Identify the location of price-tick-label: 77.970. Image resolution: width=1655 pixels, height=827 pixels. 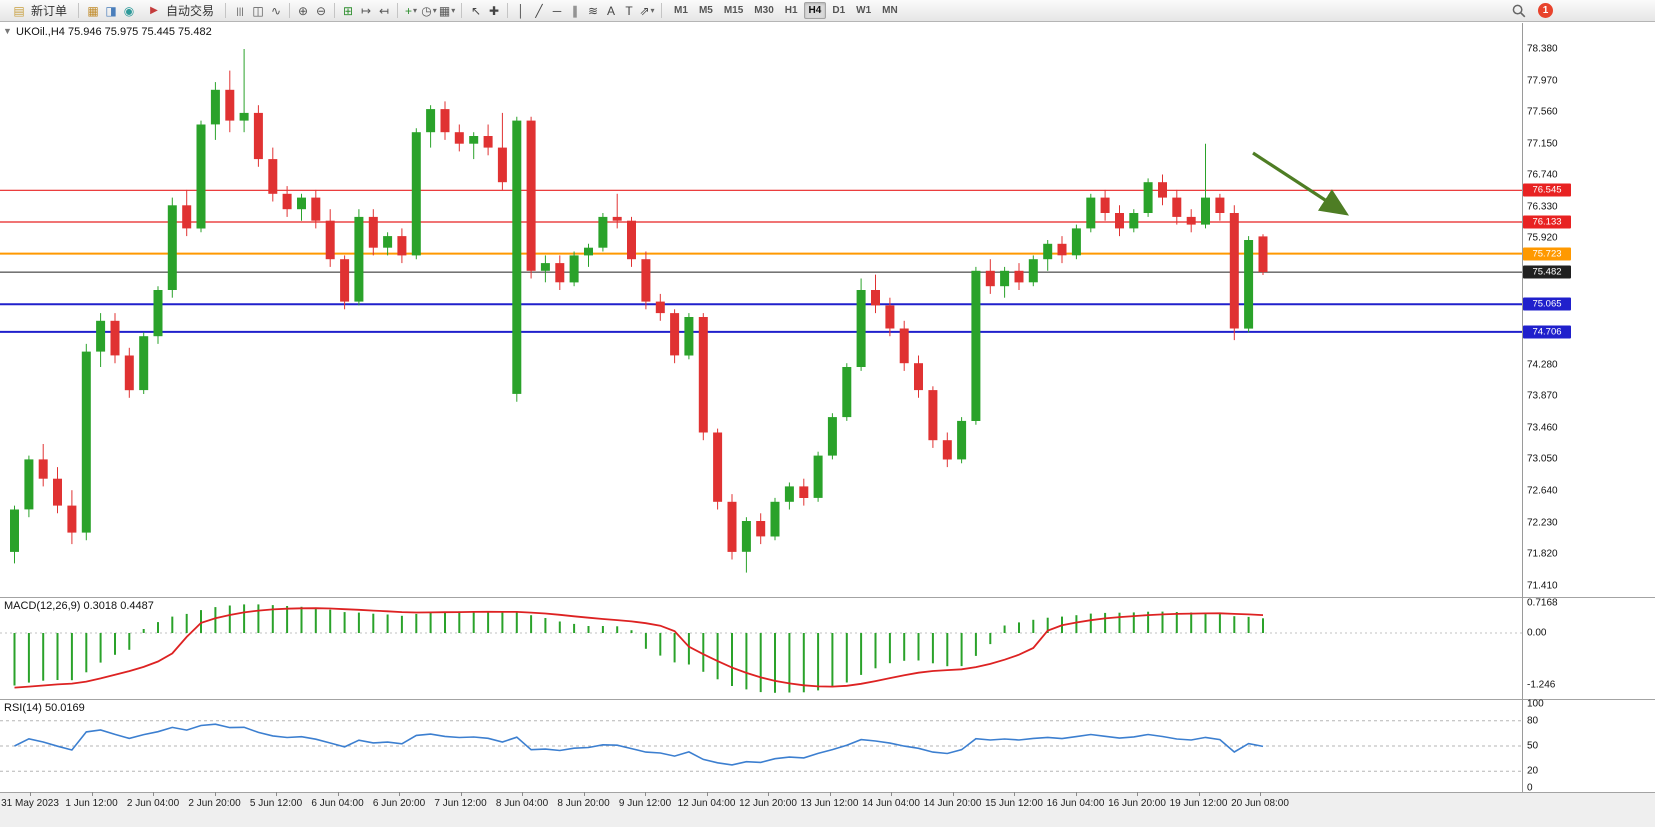
(1542, 81).